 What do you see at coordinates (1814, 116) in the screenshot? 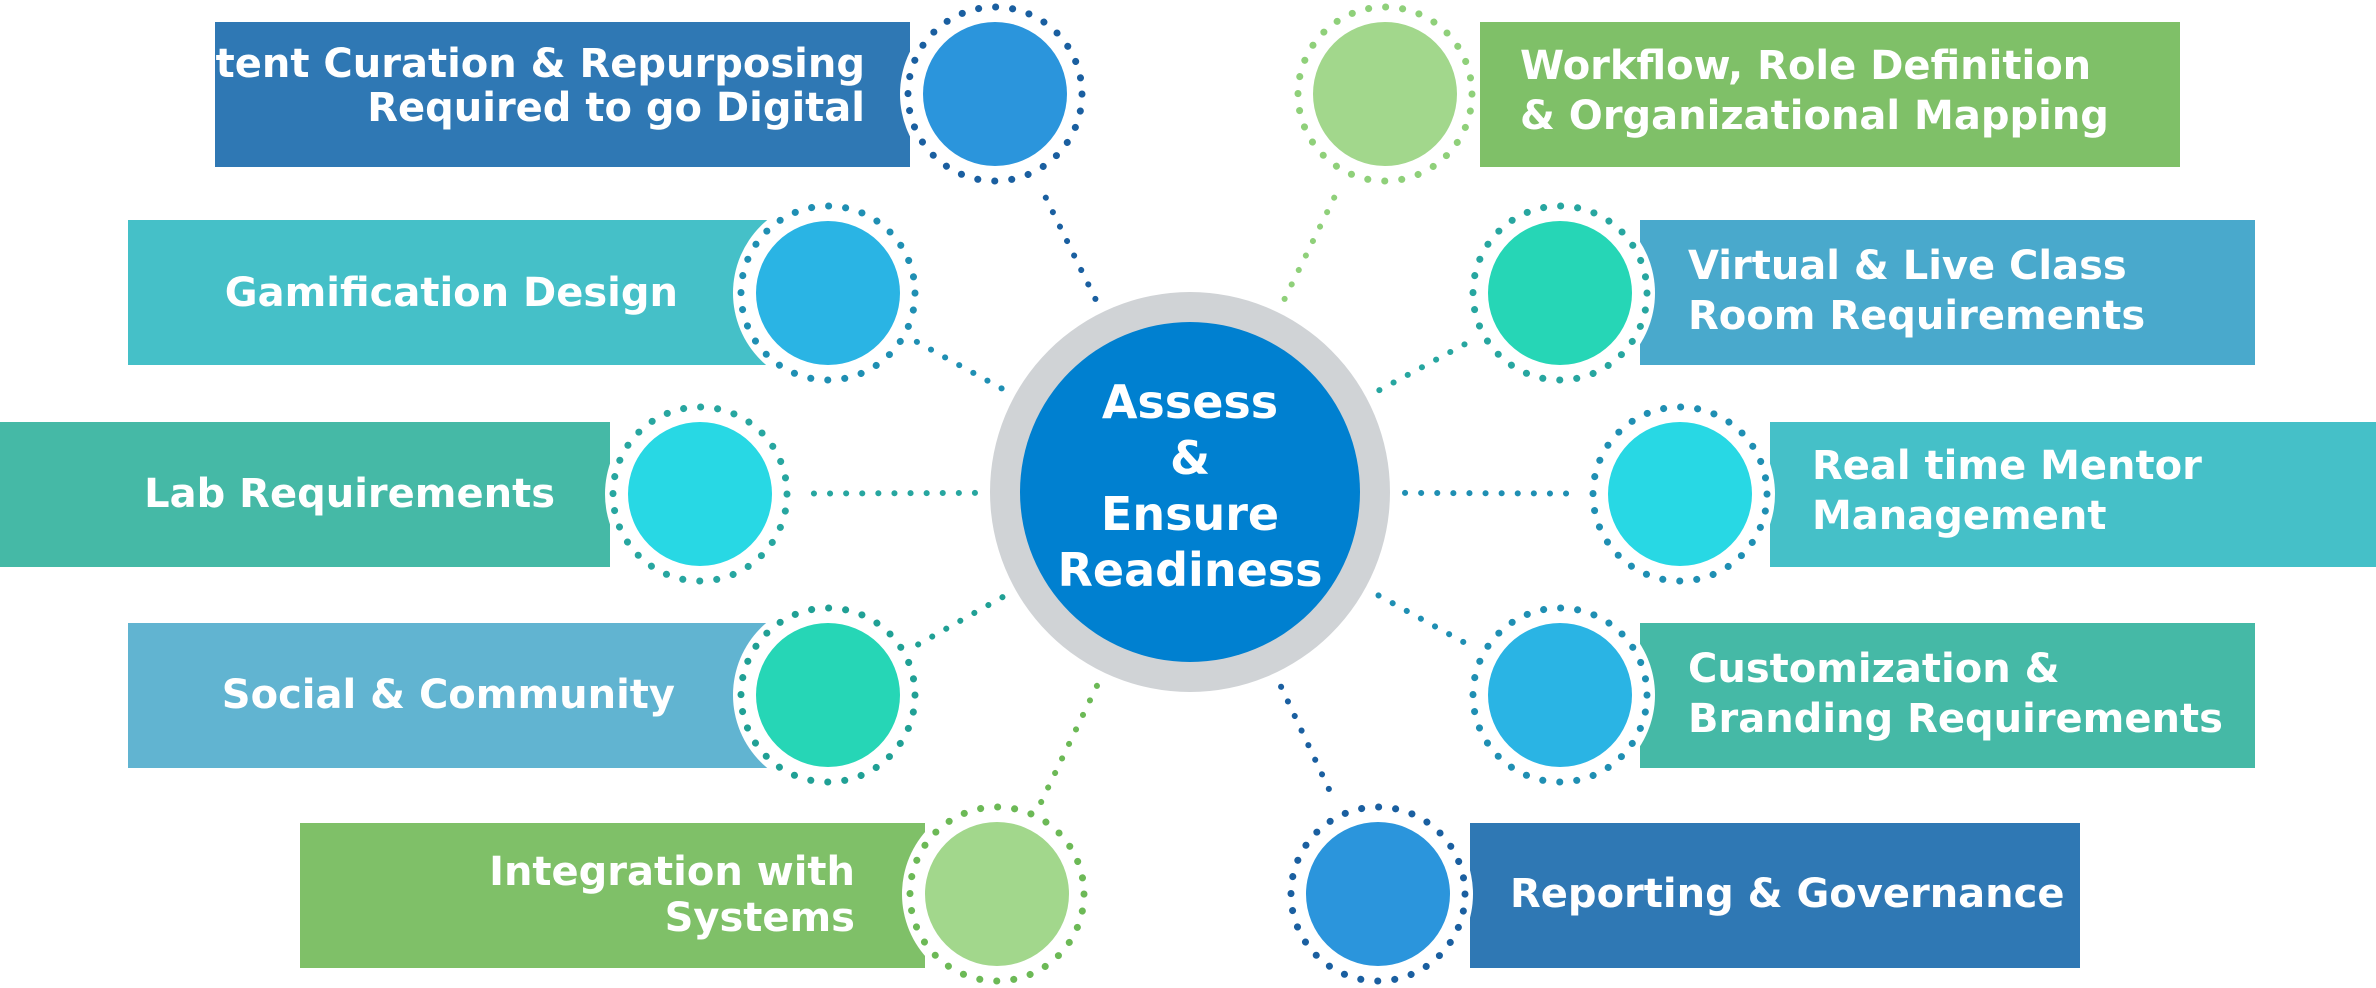
I see `node-label-workflow-role-line-2: & Organizational Mapping` at bounding box center [1814, 116].